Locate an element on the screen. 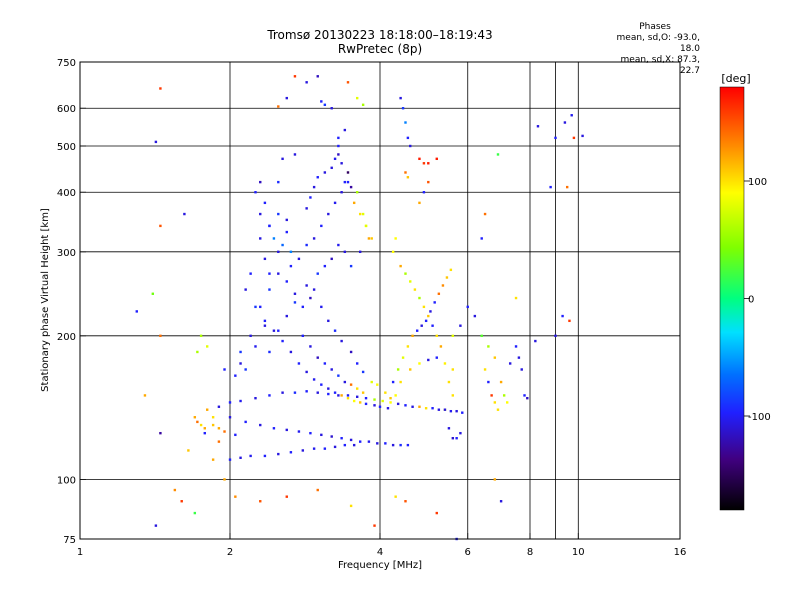  colorbar-ticks: 100 0 -100 is located at coordinates (757, 300).